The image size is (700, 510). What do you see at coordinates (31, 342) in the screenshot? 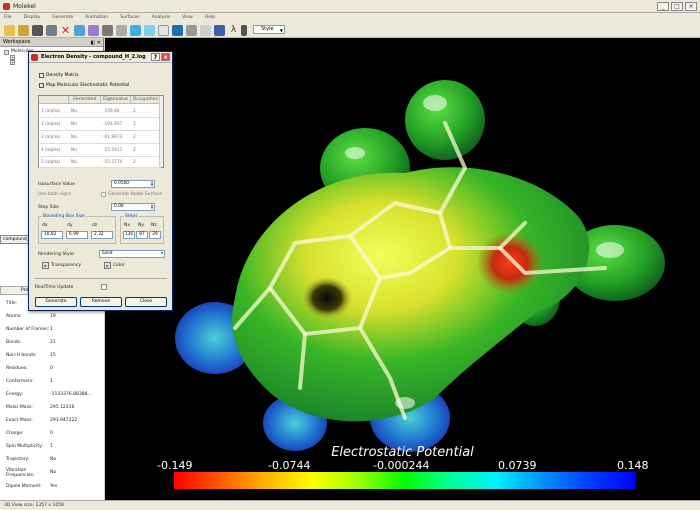
I see `prop-row: Bonds: 21` at bounding box center [31, 342].